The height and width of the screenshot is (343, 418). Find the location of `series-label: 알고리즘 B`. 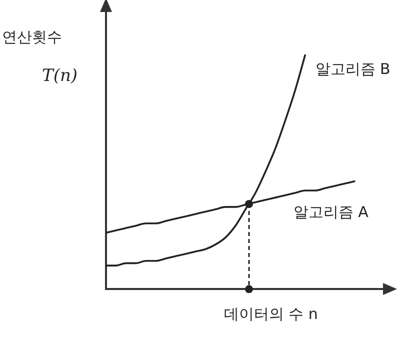

series-label: 알고리즘 B is located at coordinates (352, 69).